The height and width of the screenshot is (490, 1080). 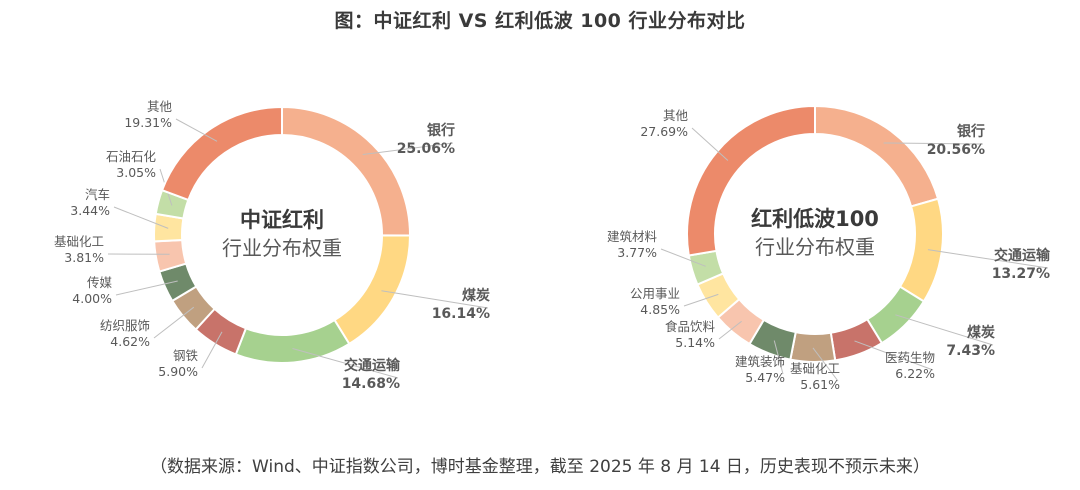 What do you see at coordinates (815, 247) in the screenshot?
I see `donut-2-center-subtitle: 行业分布权重` at bounding box center [815, 247].